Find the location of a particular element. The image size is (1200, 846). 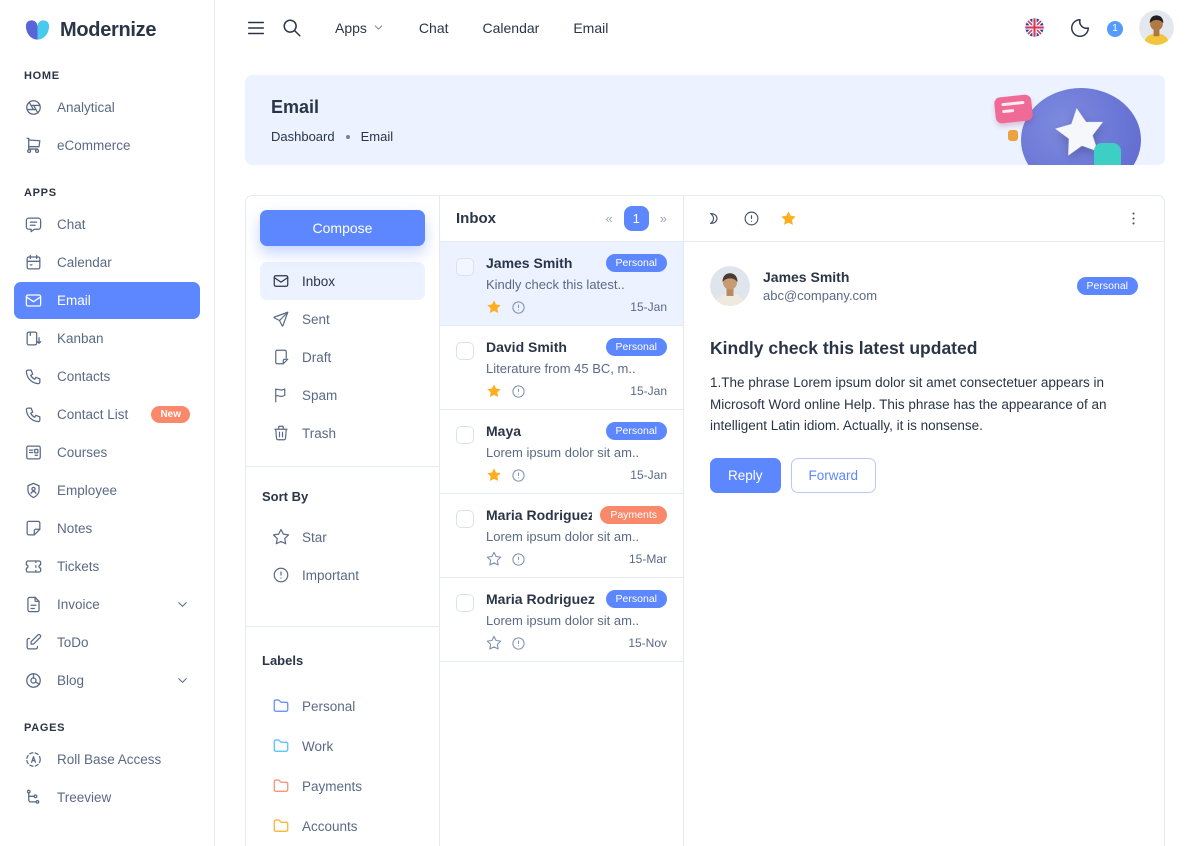

folder-label: Spam is located at coordinates (320, 395).